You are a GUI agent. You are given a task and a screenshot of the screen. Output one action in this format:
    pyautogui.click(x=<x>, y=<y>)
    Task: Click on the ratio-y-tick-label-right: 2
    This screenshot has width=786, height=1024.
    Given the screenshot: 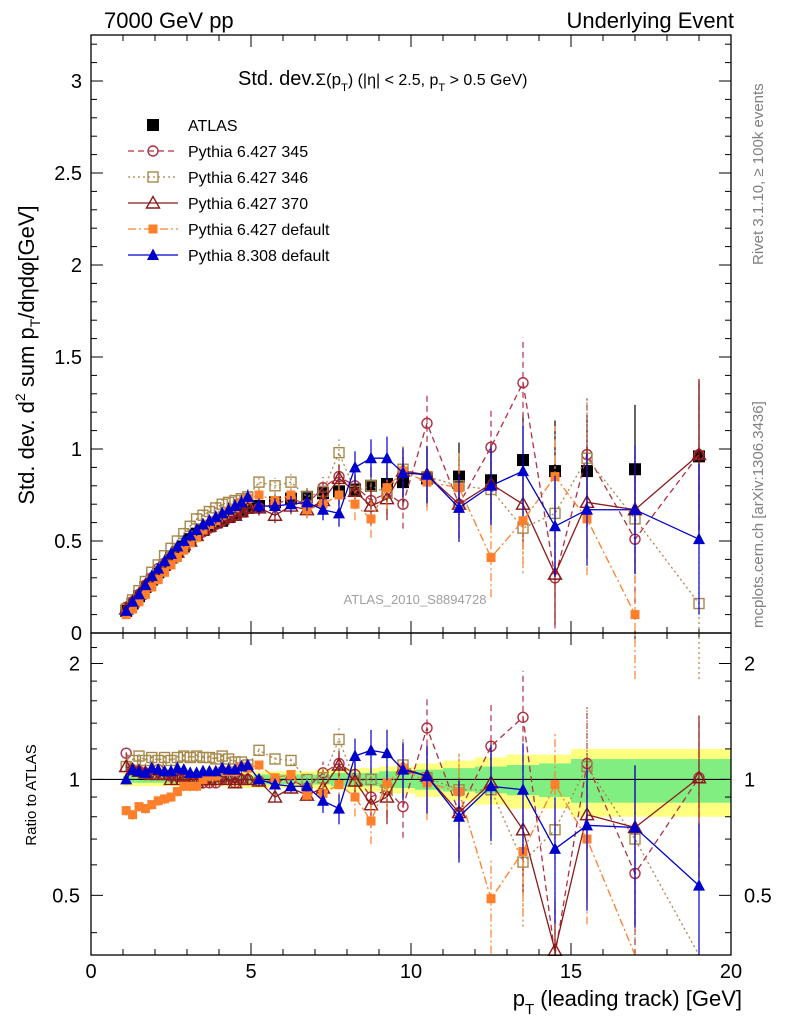 What is the action you would take?
    pyautogui.click(x=749, y=664)
    